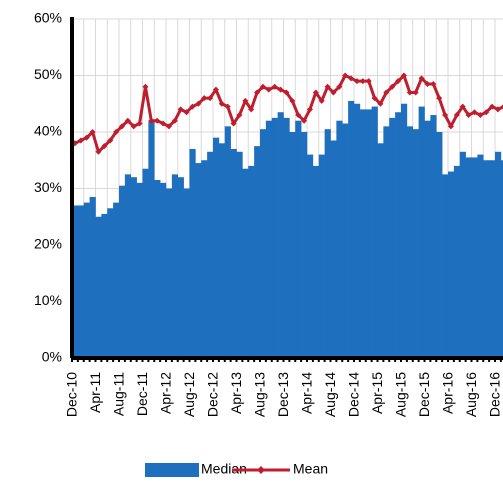  I want to click on y-tick-label: 60%, so click(48, 18).